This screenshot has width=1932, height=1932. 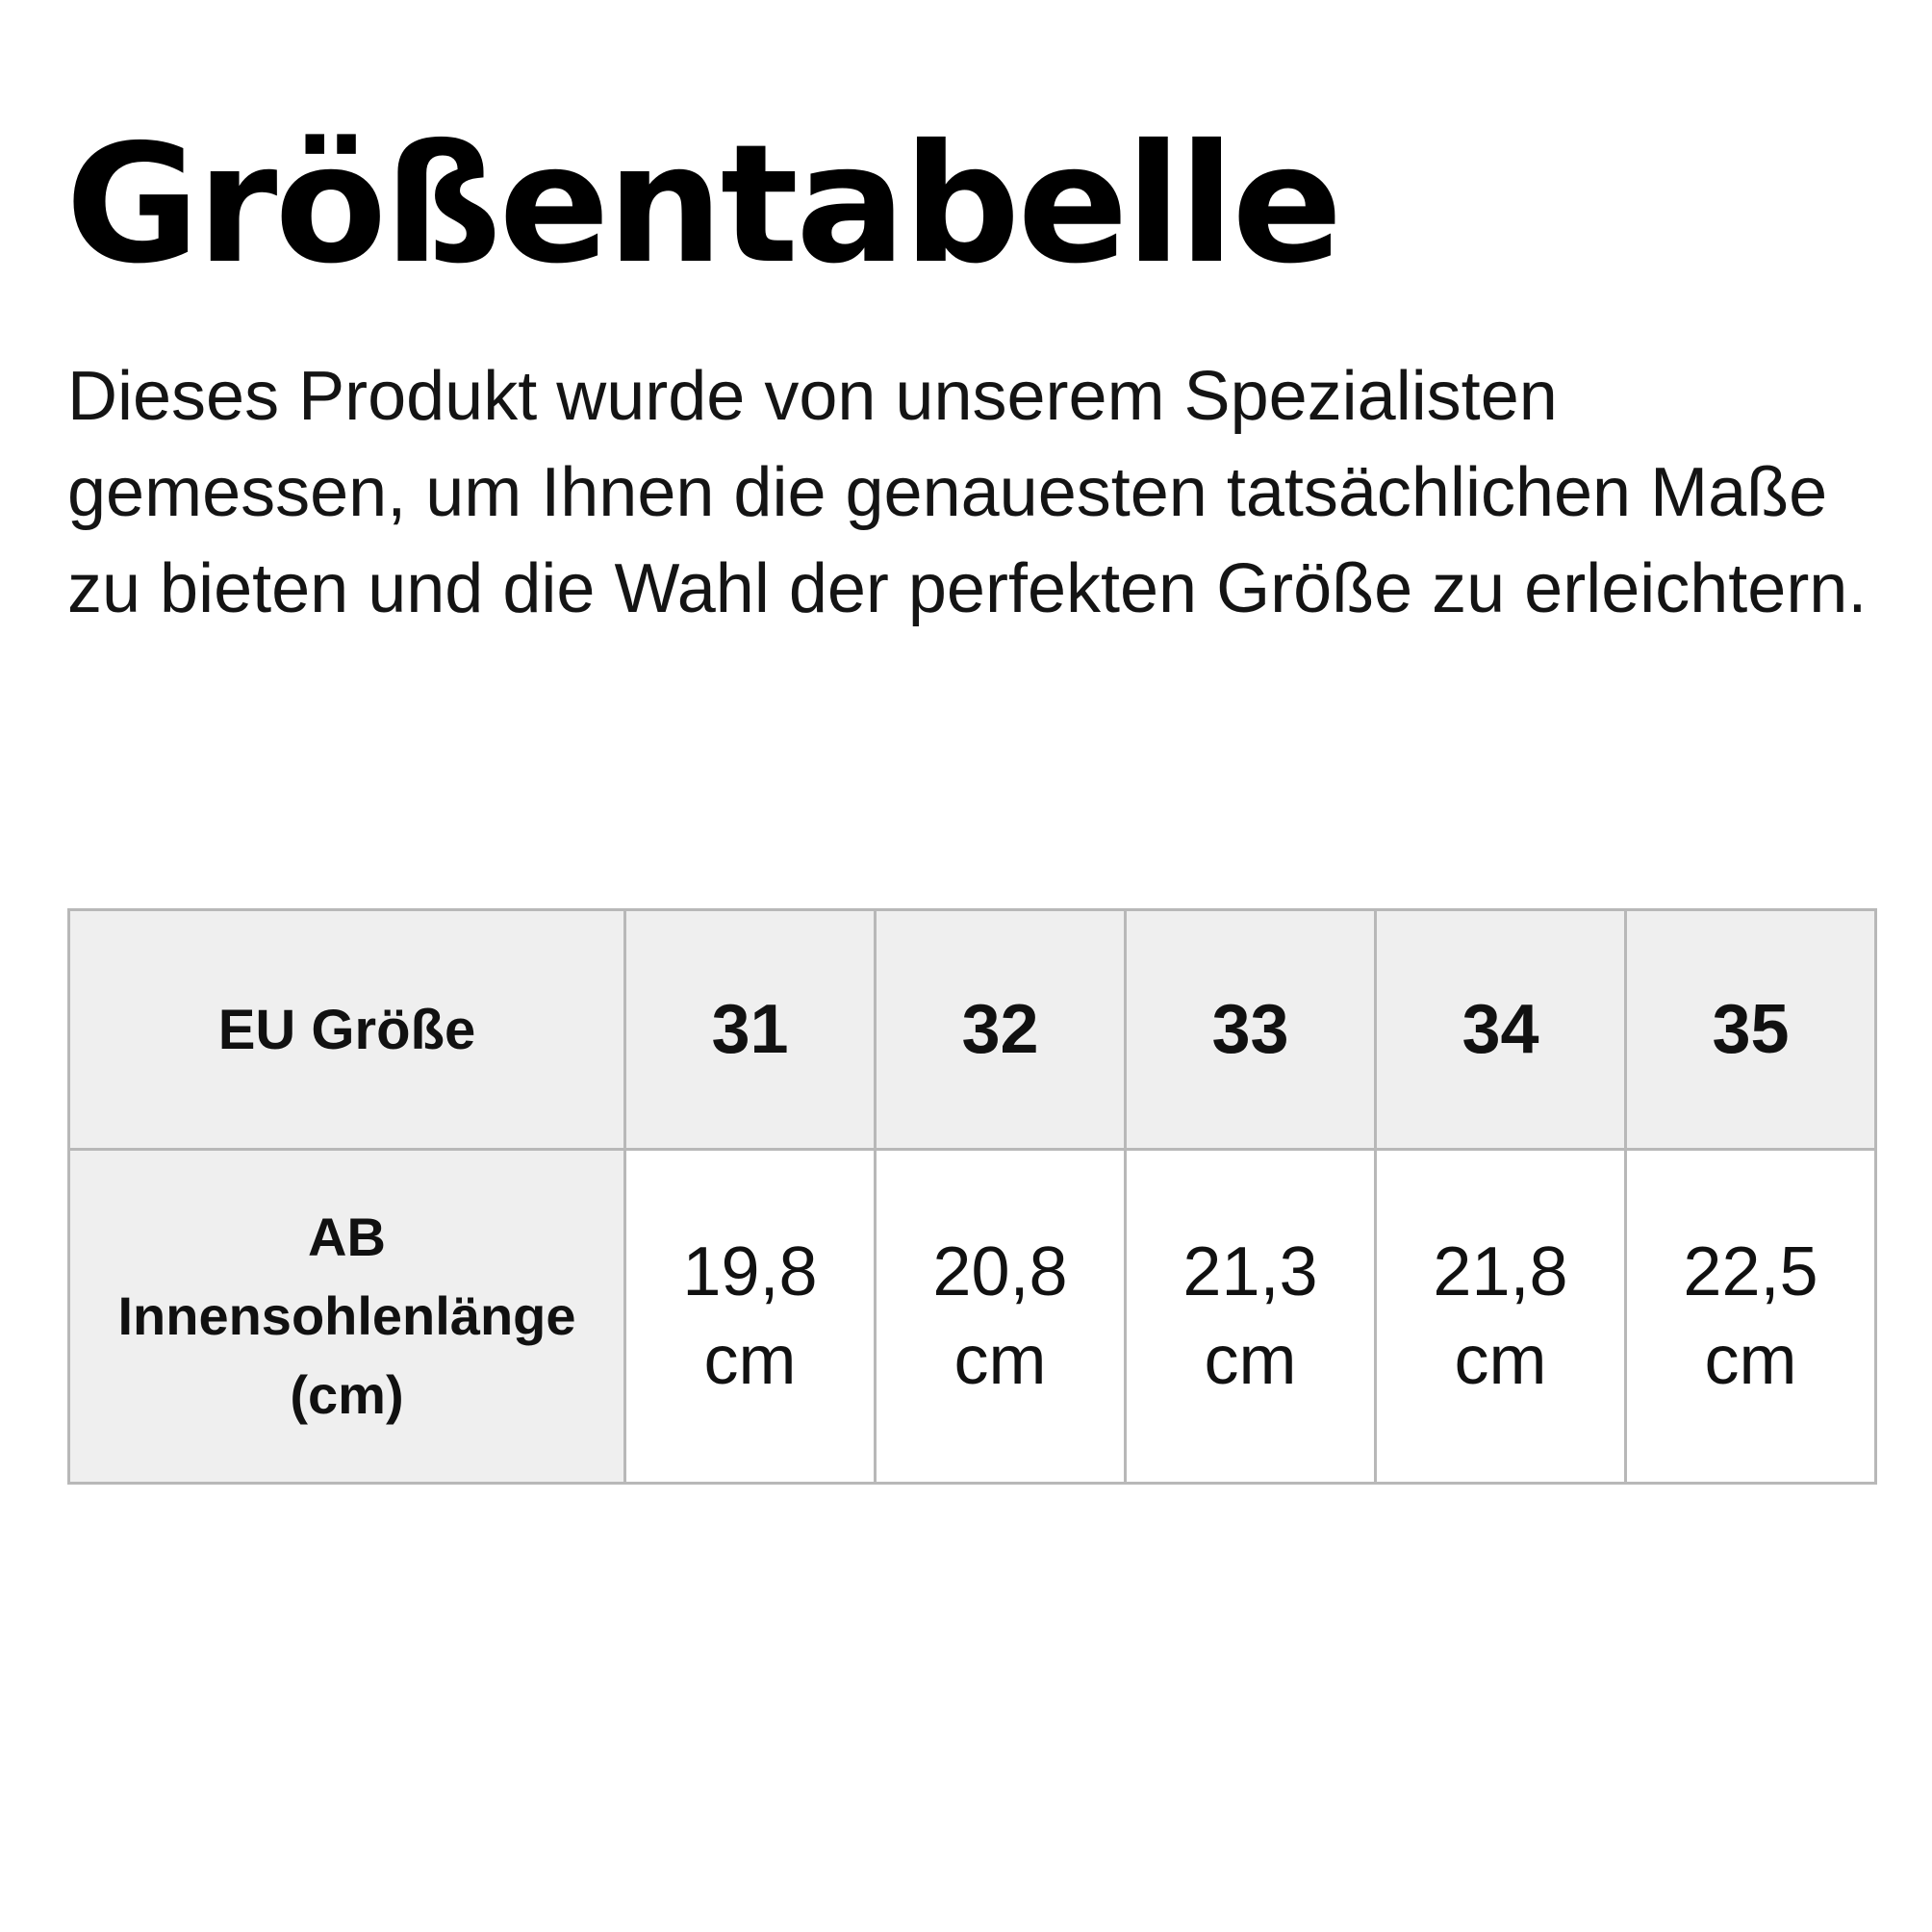 What do you see at coordinates (346, 1029) in the screenshot?
I see `header-label-cell: EU Größe` at bounding box center [346, 1029].